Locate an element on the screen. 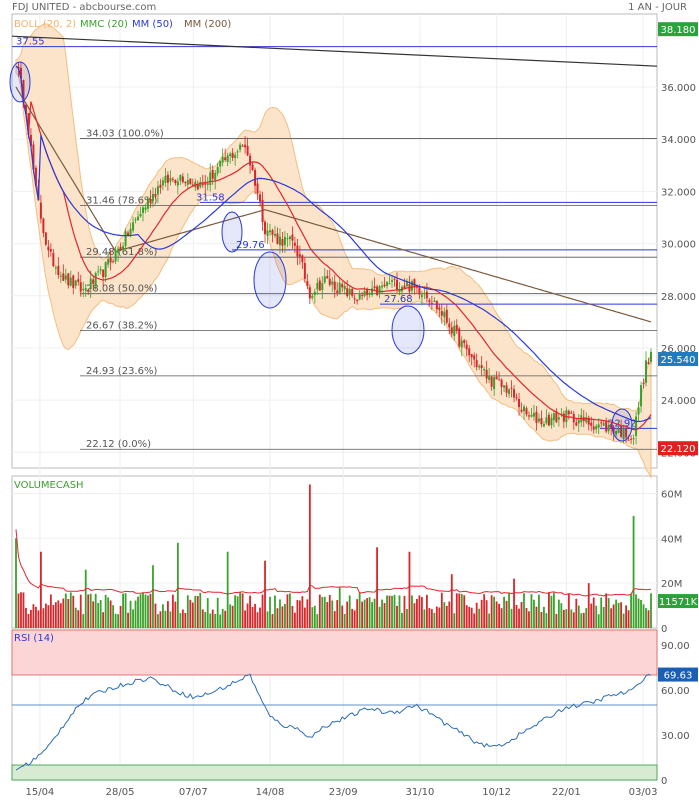 This screenshot has height=800, width=699. x-tick-label: 03/03 is located at coordinates (643, 792).